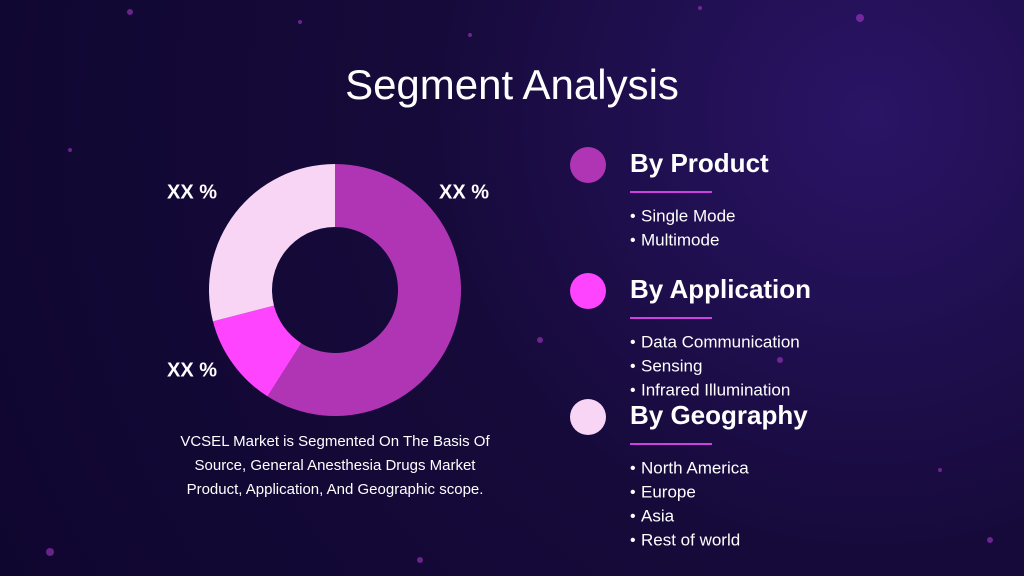  I want to click on title: Segment Analysis, so click(512, 84).